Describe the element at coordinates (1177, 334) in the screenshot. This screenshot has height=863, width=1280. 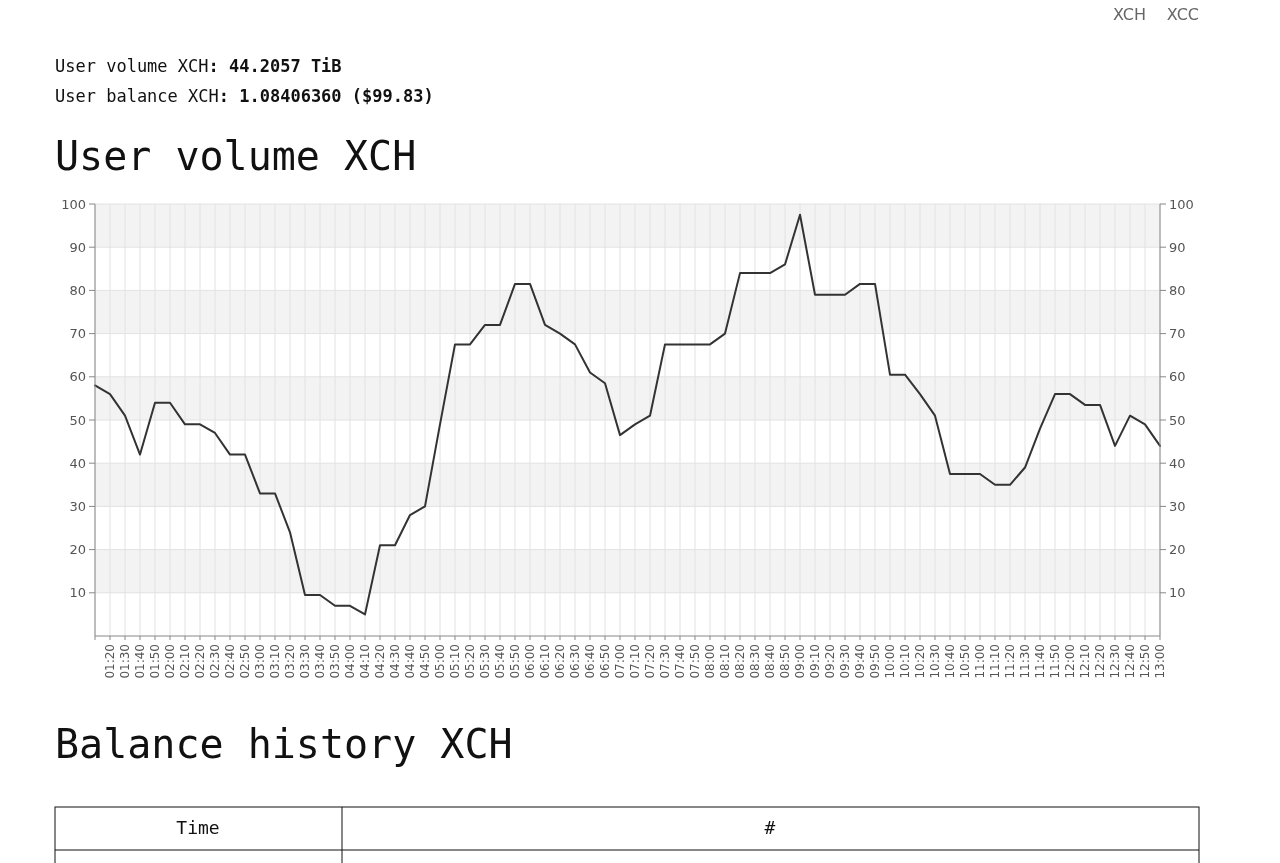
I see `y2-tick-label: 70` at that location.